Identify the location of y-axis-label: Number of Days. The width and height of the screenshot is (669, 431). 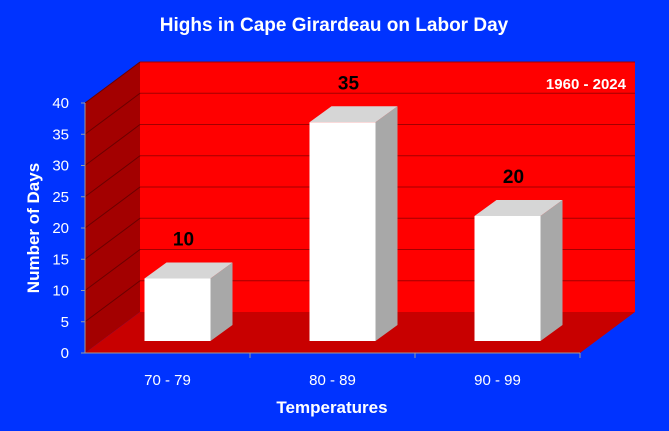
(33, 228).